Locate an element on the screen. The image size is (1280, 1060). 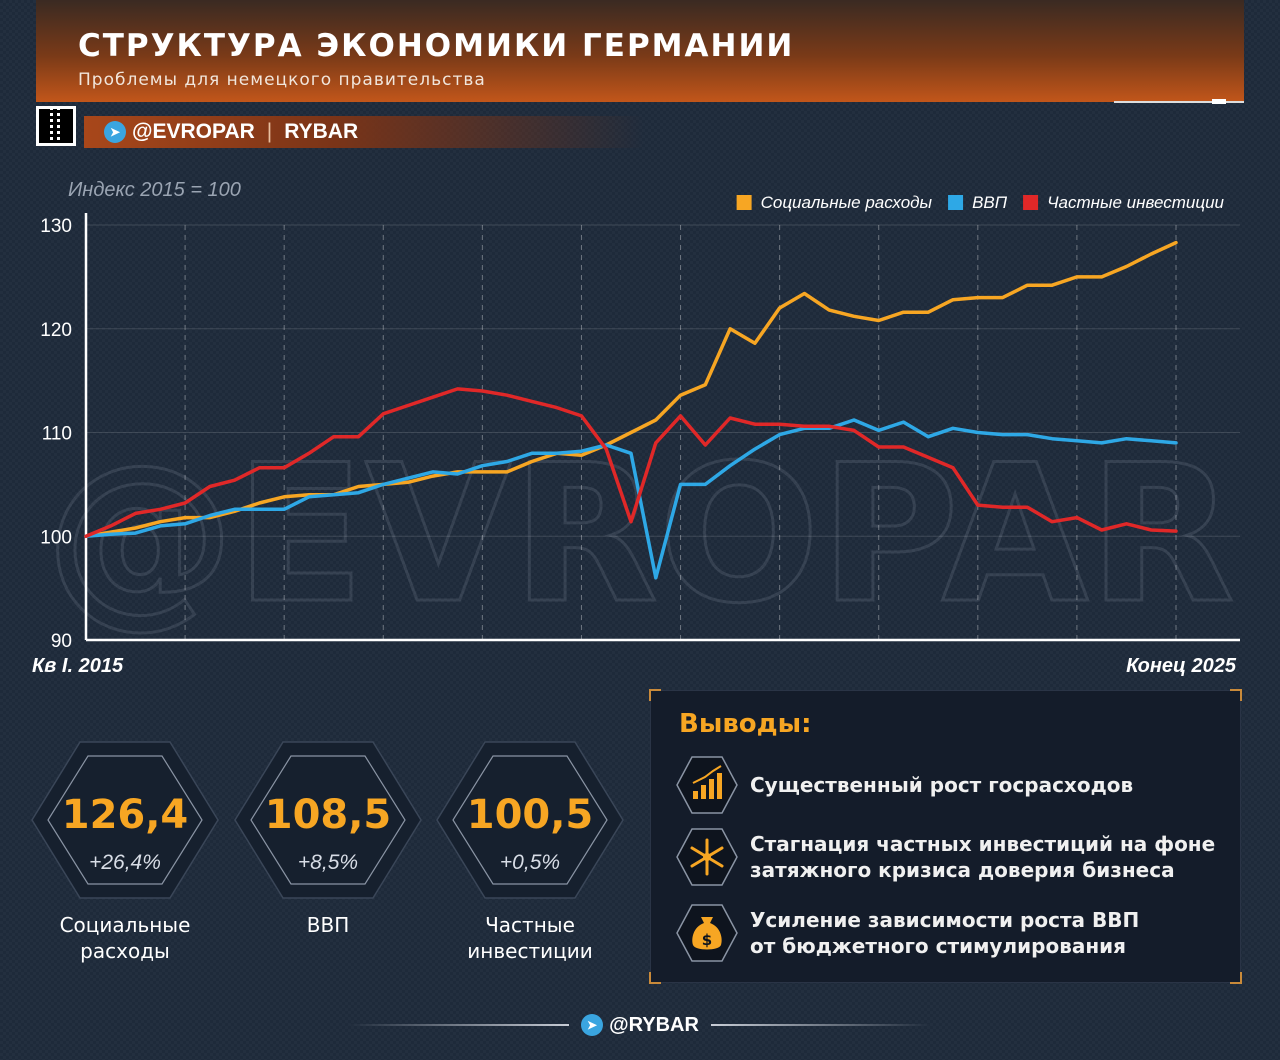
kpi-label-line: Частные is located at coordinates (530, 925).